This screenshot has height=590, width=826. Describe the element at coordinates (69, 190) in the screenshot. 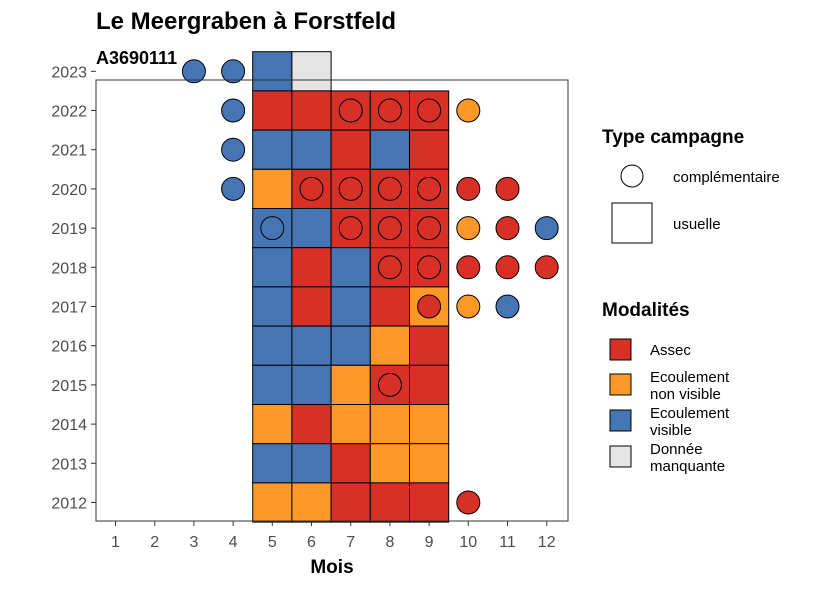

I see `y-tick-label: 2020` at that location.